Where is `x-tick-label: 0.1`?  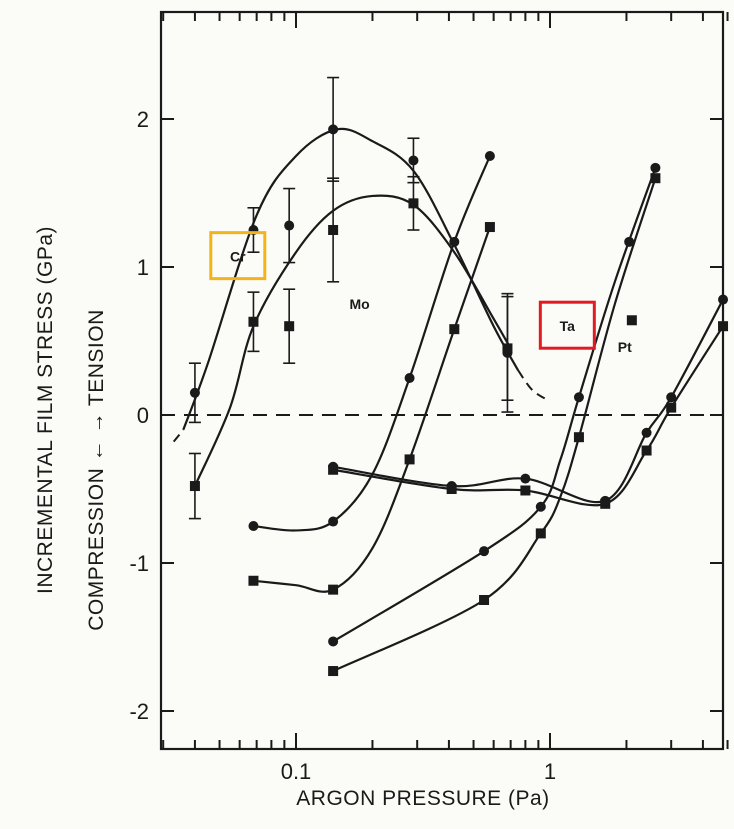
x-tick-label: 0.1 is located at coordinates (296, 771).